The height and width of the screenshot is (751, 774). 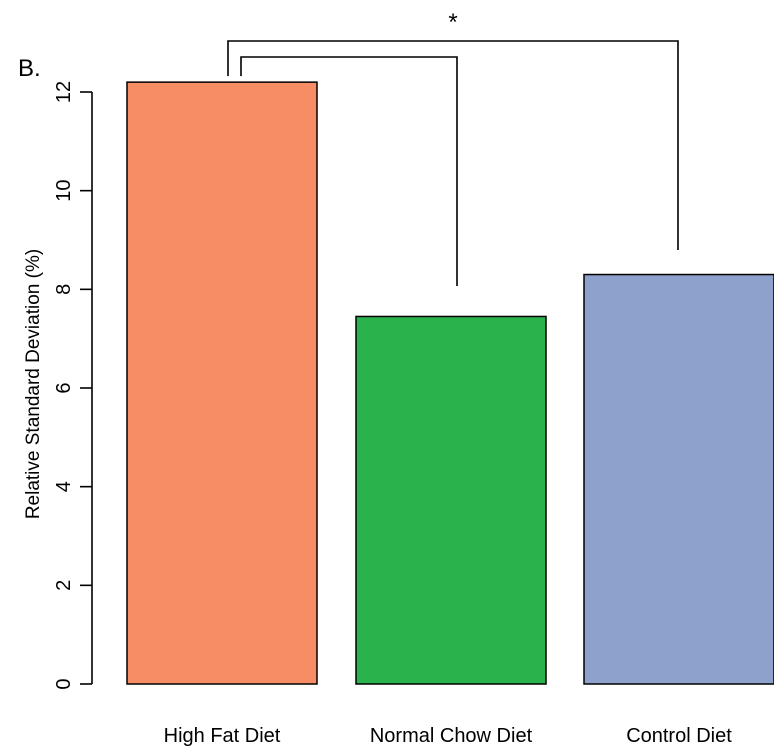 I want to click on significance-bracket, so click(x=349, y=171).